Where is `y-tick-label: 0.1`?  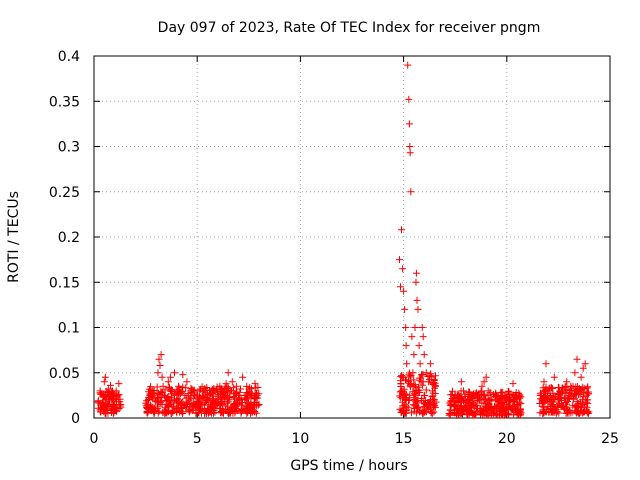
y-tick-label: 0.1 is located at coordinates (69, 329).